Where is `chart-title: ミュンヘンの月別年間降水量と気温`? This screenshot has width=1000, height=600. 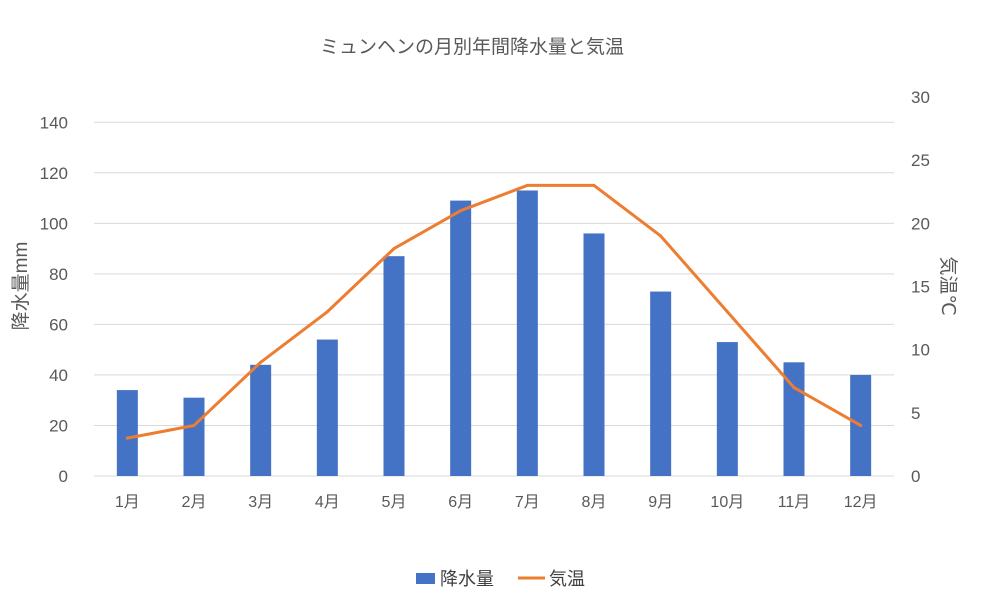 chart-title: ミュンヘンの月別年間降水量と気温 is located at coordinates (472, 47).